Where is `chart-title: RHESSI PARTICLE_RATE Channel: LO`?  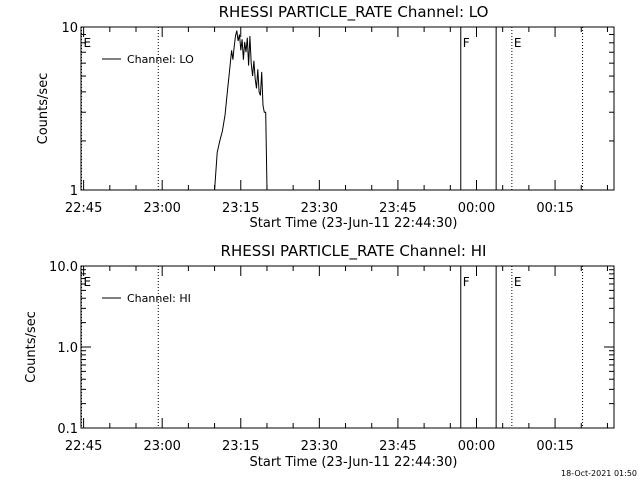 chart-title: RHESSI PARTICLE_RATE Channel: LO is located at coordinates (354, 12).